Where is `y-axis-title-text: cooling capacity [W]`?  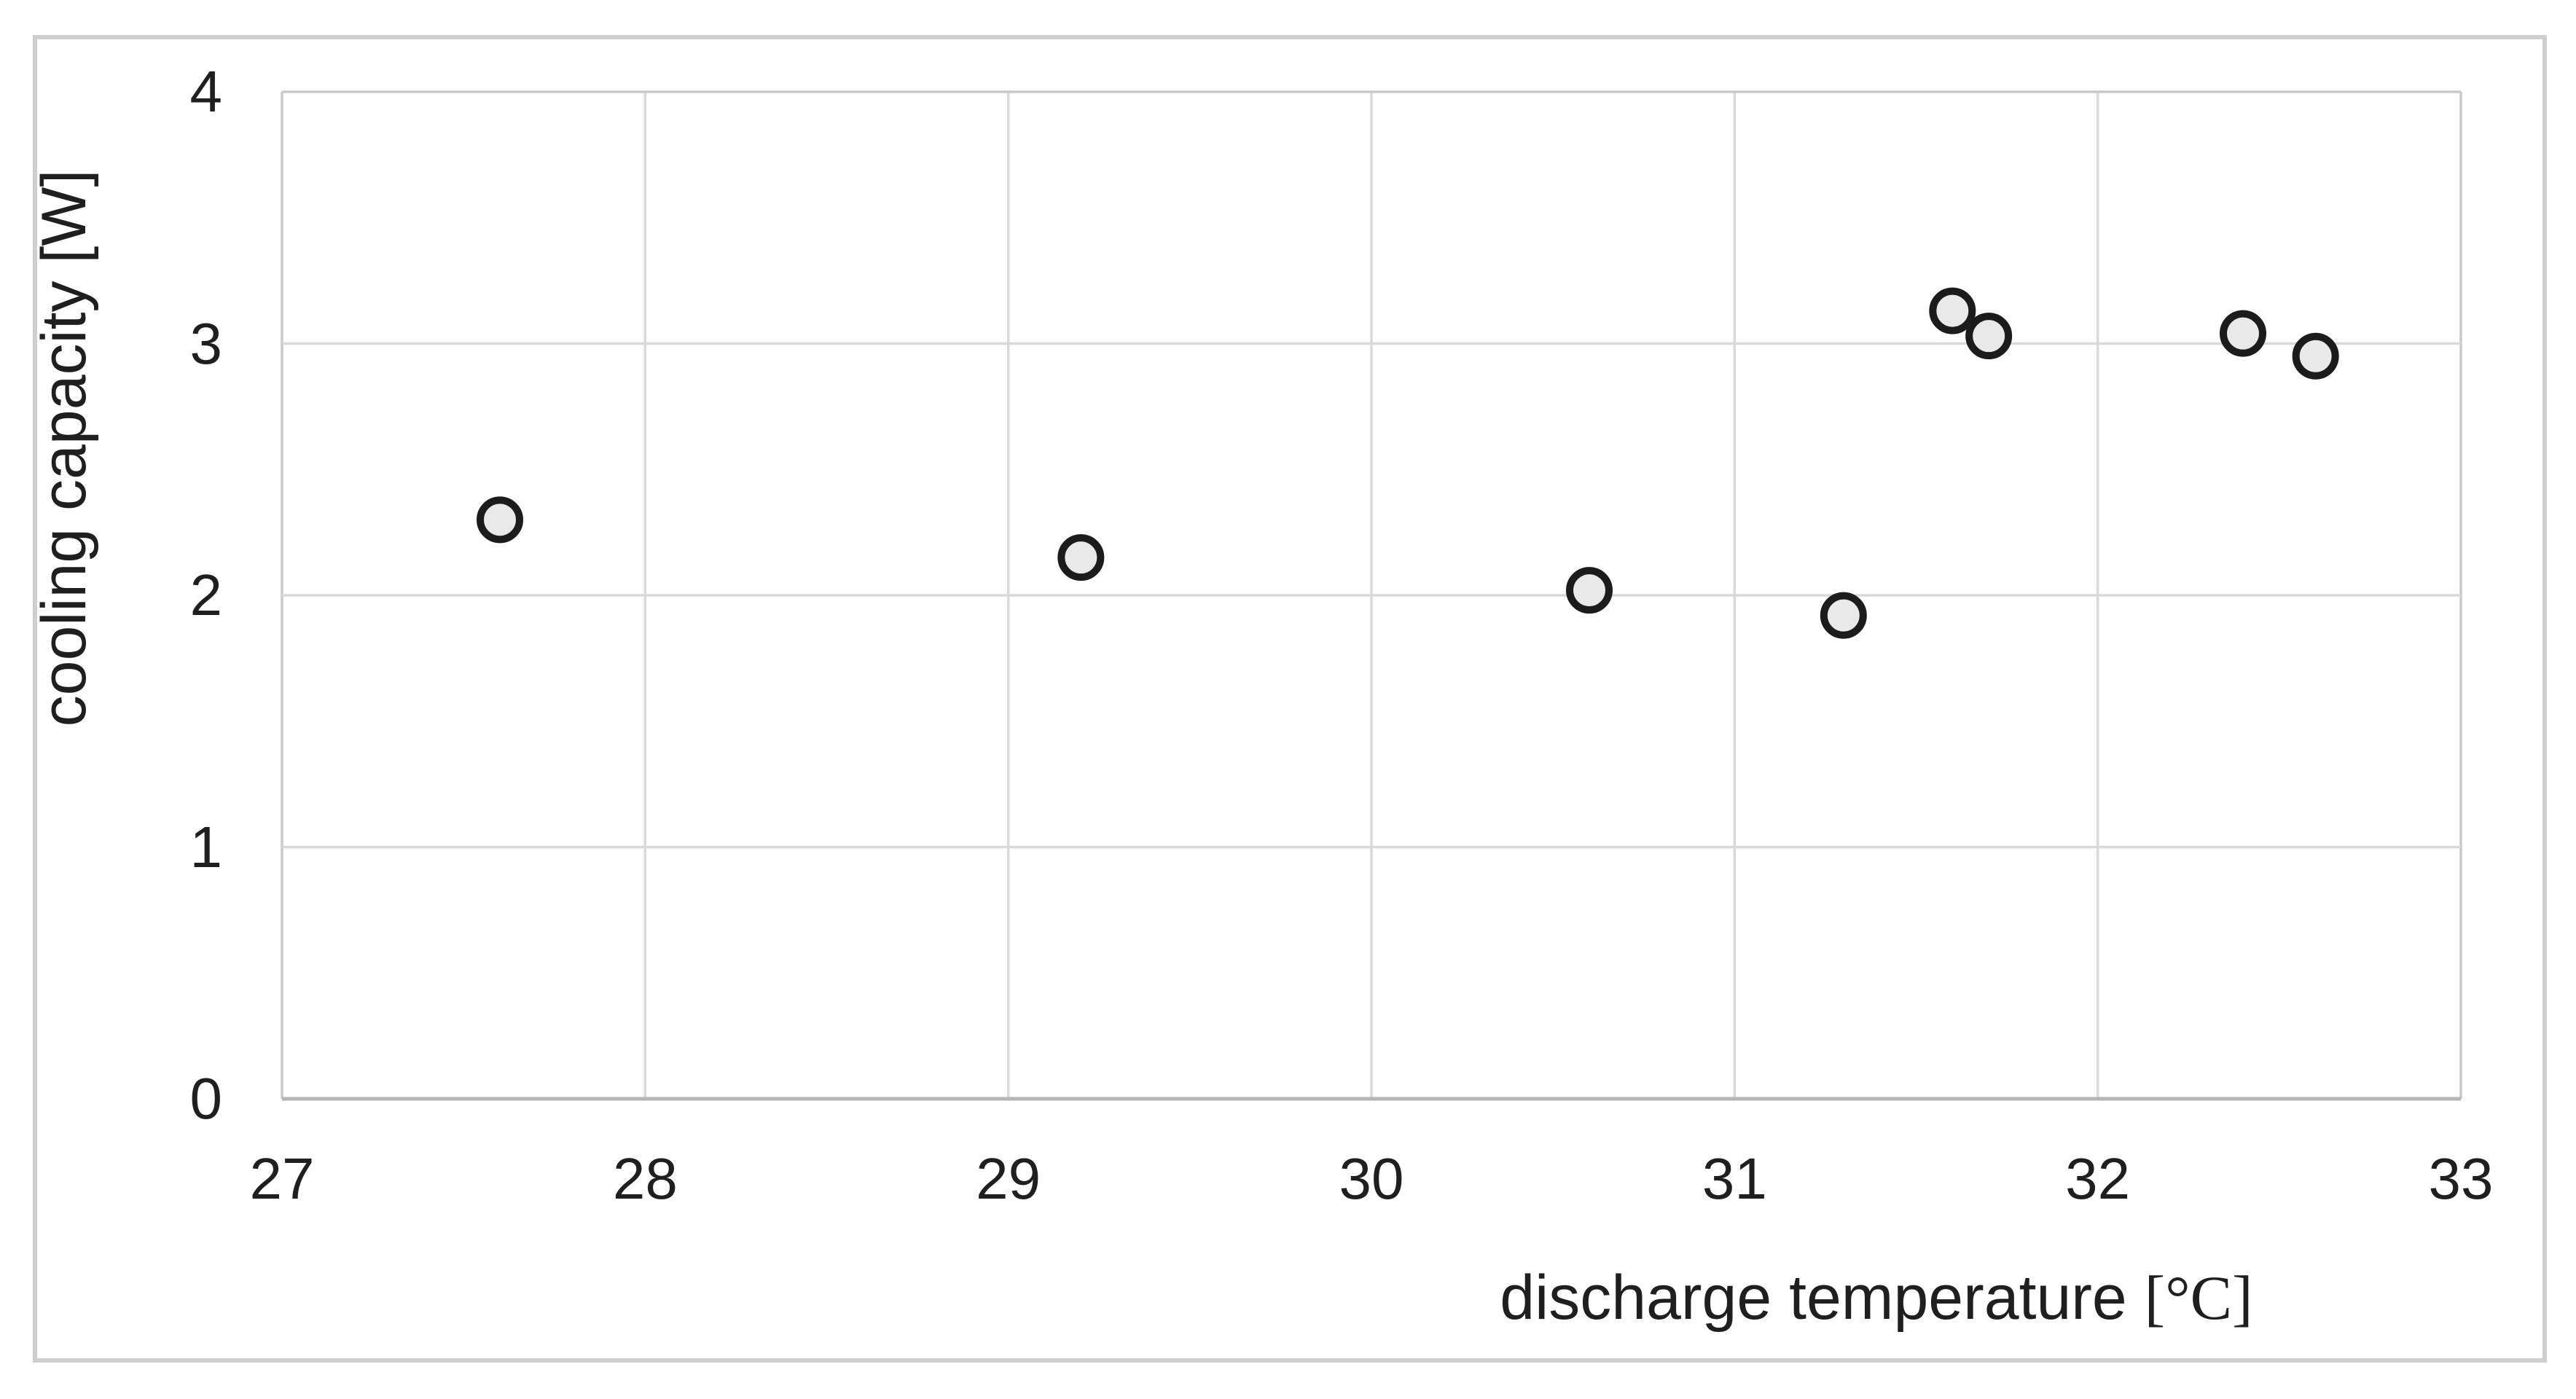
y-axis-title-text: cooling capacity [W] is located at coordinates (64, 448).